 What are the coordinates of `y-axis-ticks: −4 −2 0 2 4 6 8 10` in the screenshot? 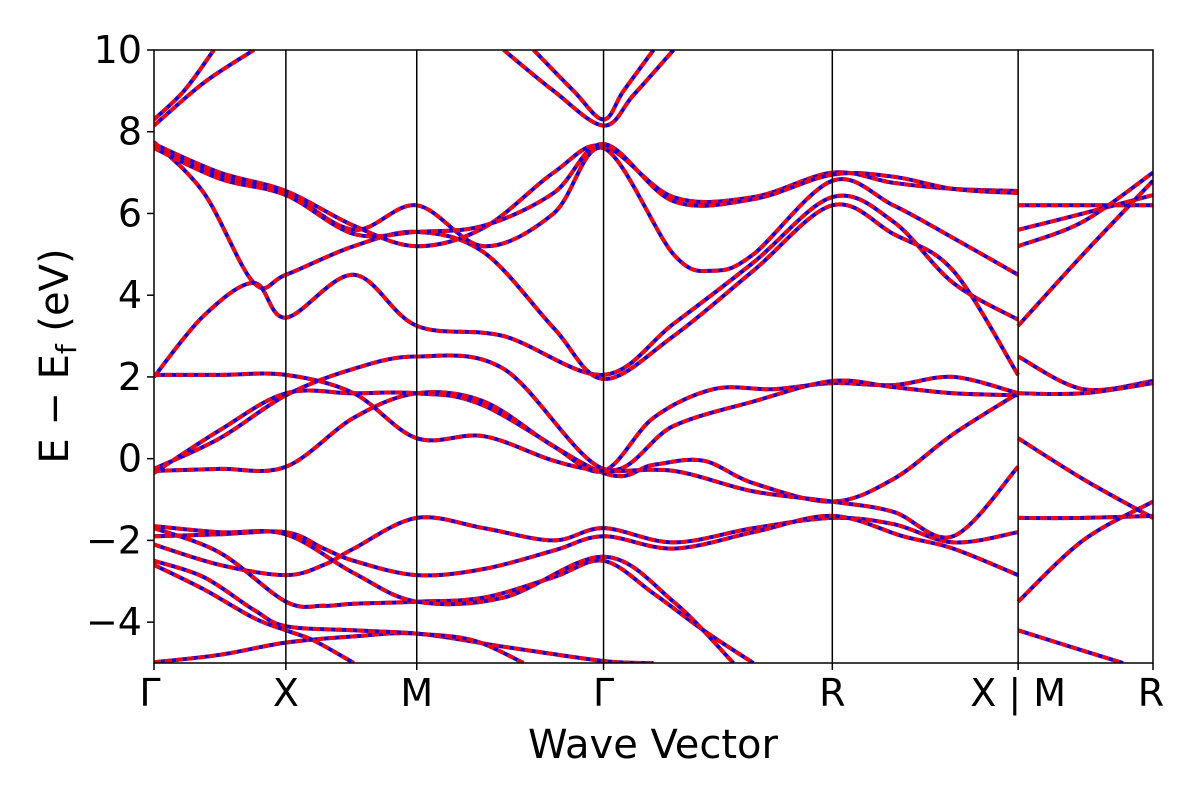 It's located at (120, 336).